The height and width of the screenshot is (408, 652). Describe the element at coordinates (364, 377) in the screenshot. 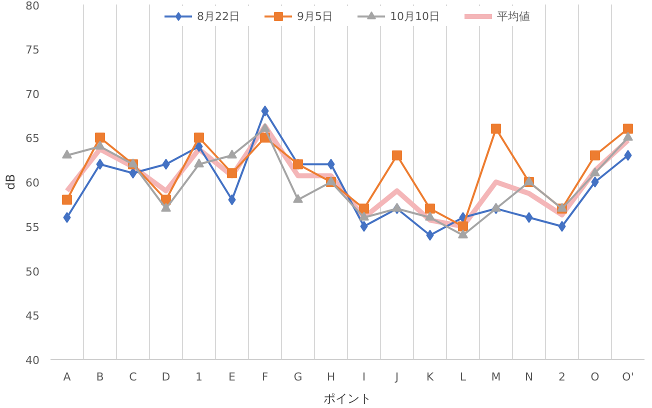

I see `x-tick-label: I` at that location.